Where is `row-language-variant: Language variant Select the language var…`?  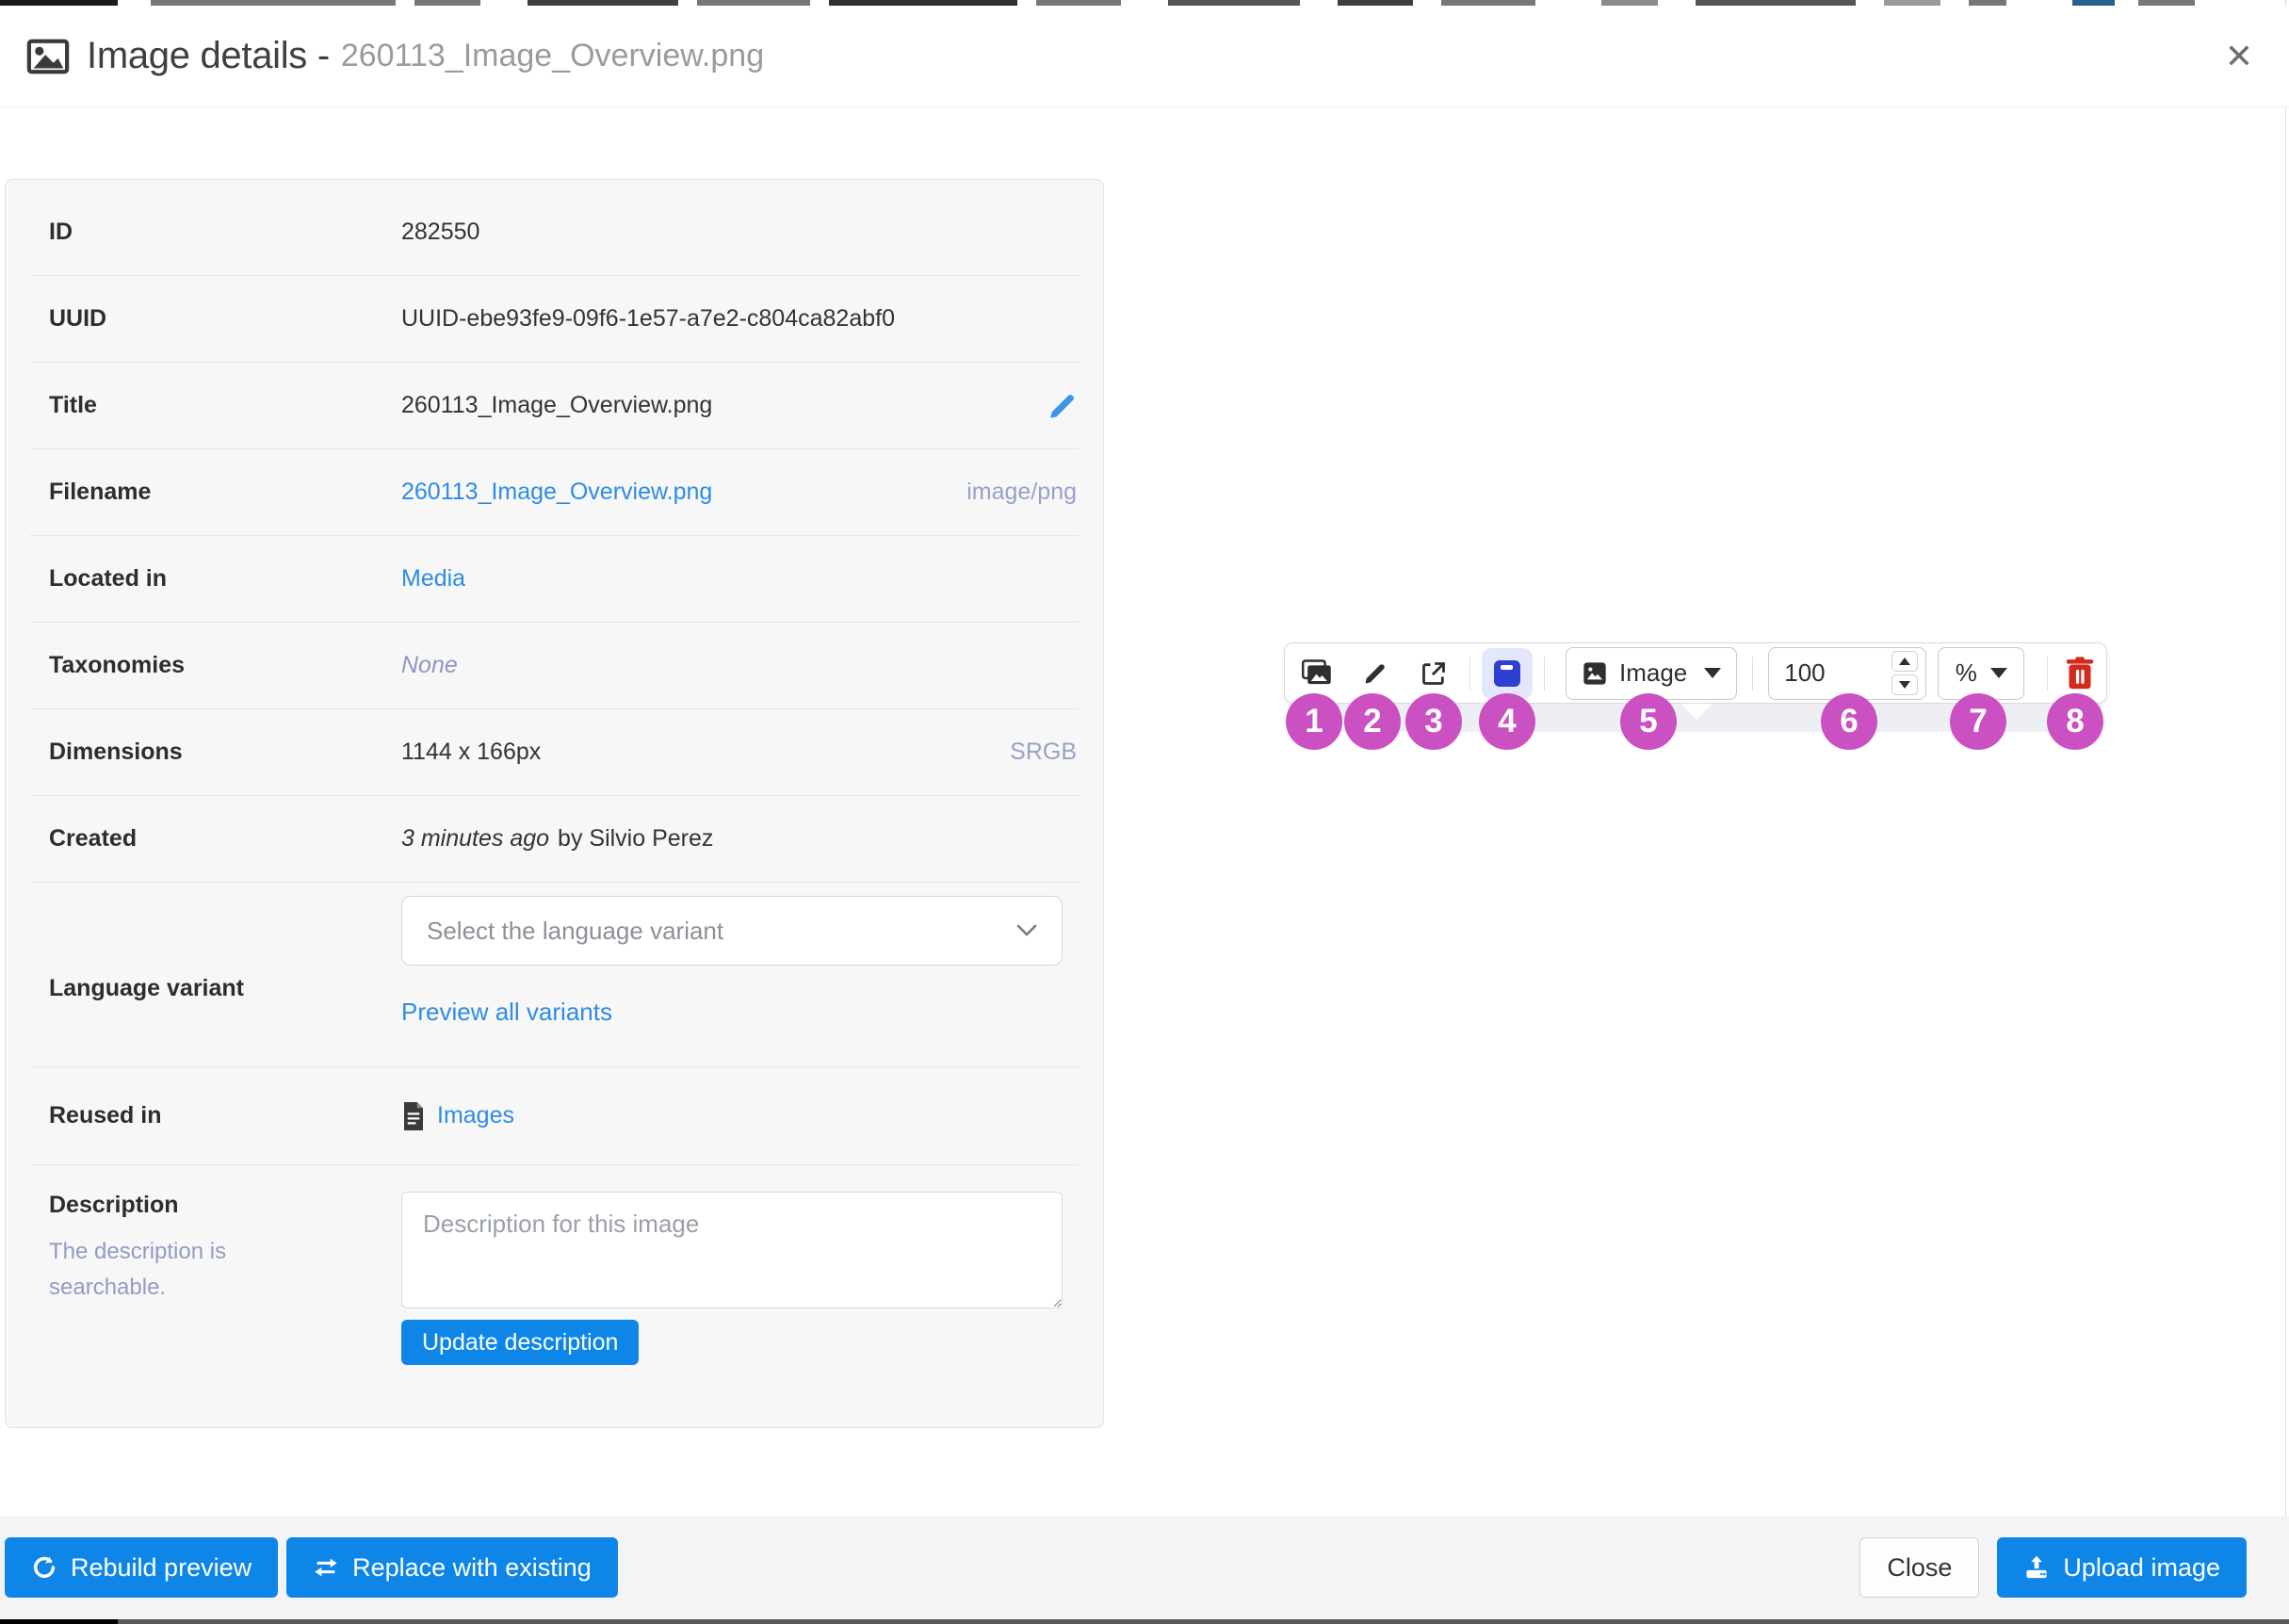 row-language-variant: Language variant Select the language var… is located at coordinates (554, 975).